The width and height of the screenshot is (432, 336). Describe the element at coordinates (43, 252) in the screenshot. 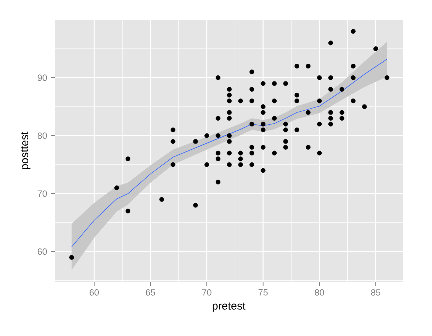

I see `y-tick-label: 60` at that location.